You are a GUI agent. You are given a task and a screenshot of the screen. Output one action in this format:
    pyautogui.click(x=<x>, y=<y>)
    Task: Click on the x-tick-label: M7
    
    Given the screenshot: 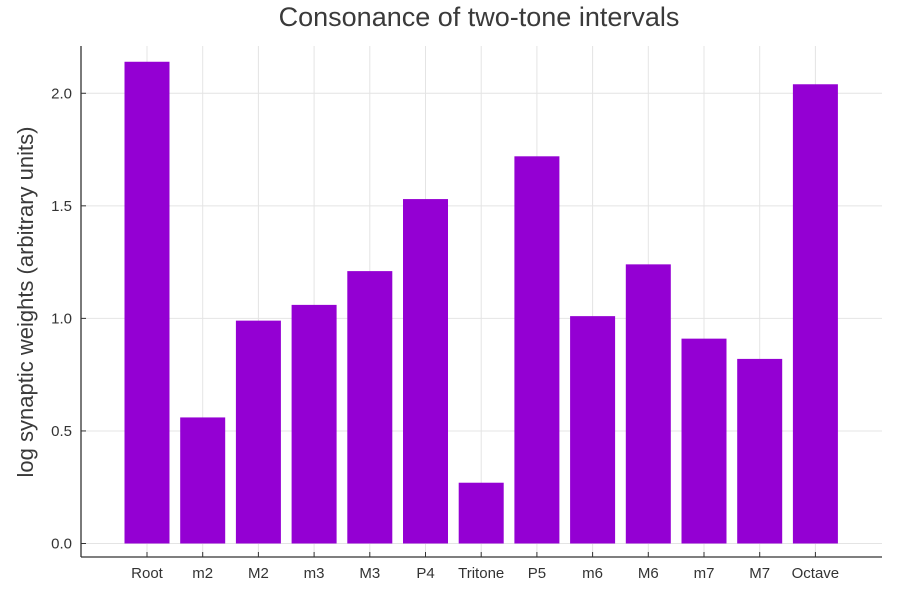 What is the action you would take?
    pyautogui.click(x=759, y=573)
    